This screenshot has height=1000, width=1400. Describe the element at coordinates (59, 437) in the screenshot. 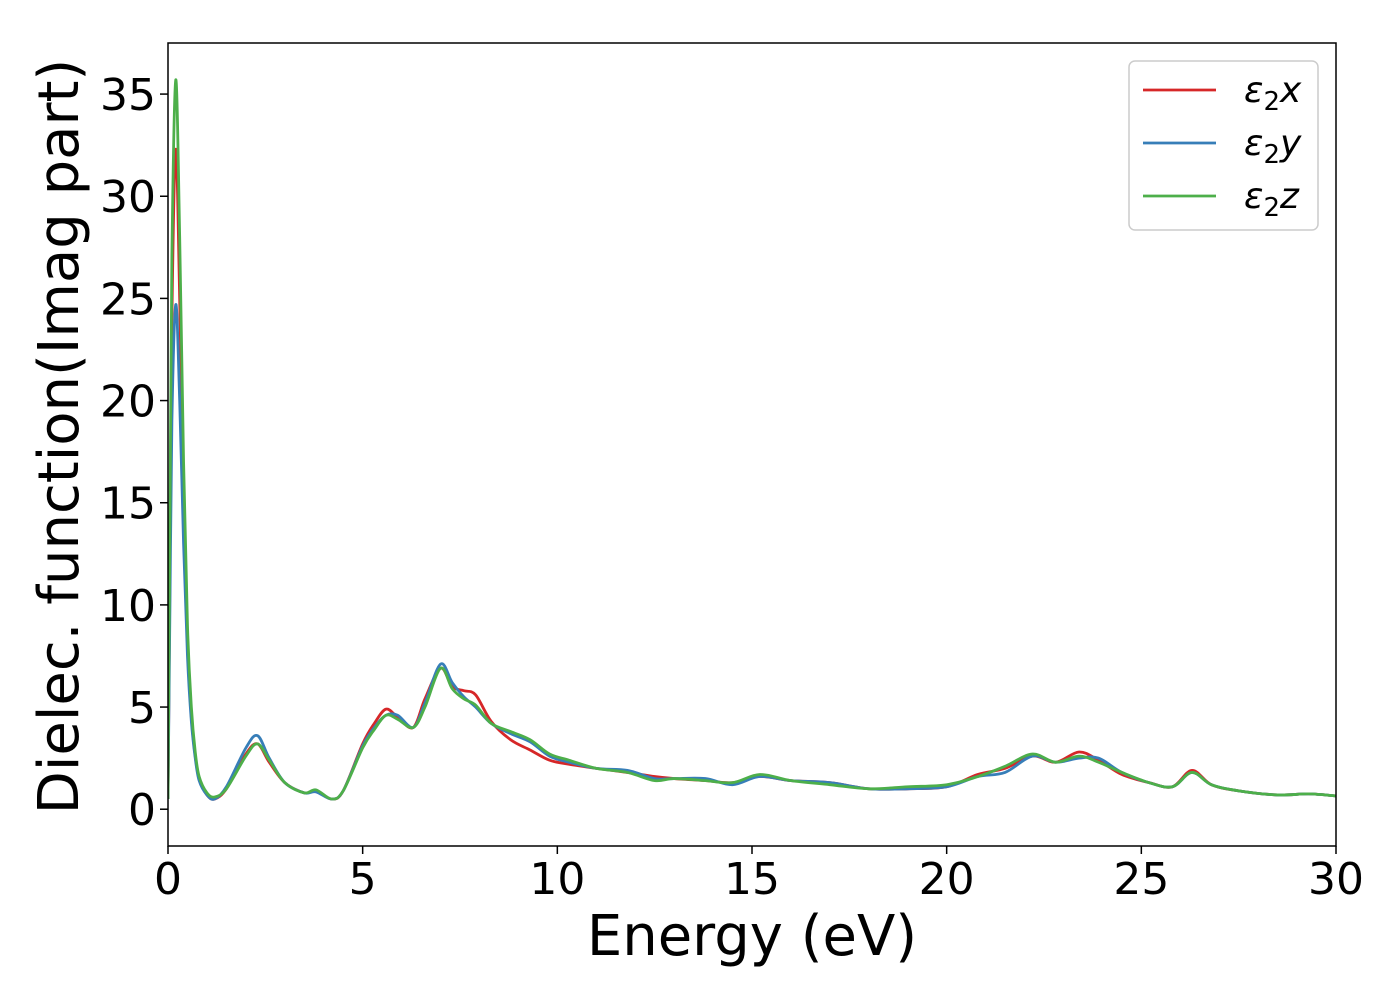

I see `y-axis-label: Dielec. function(Imag part)` at that location.